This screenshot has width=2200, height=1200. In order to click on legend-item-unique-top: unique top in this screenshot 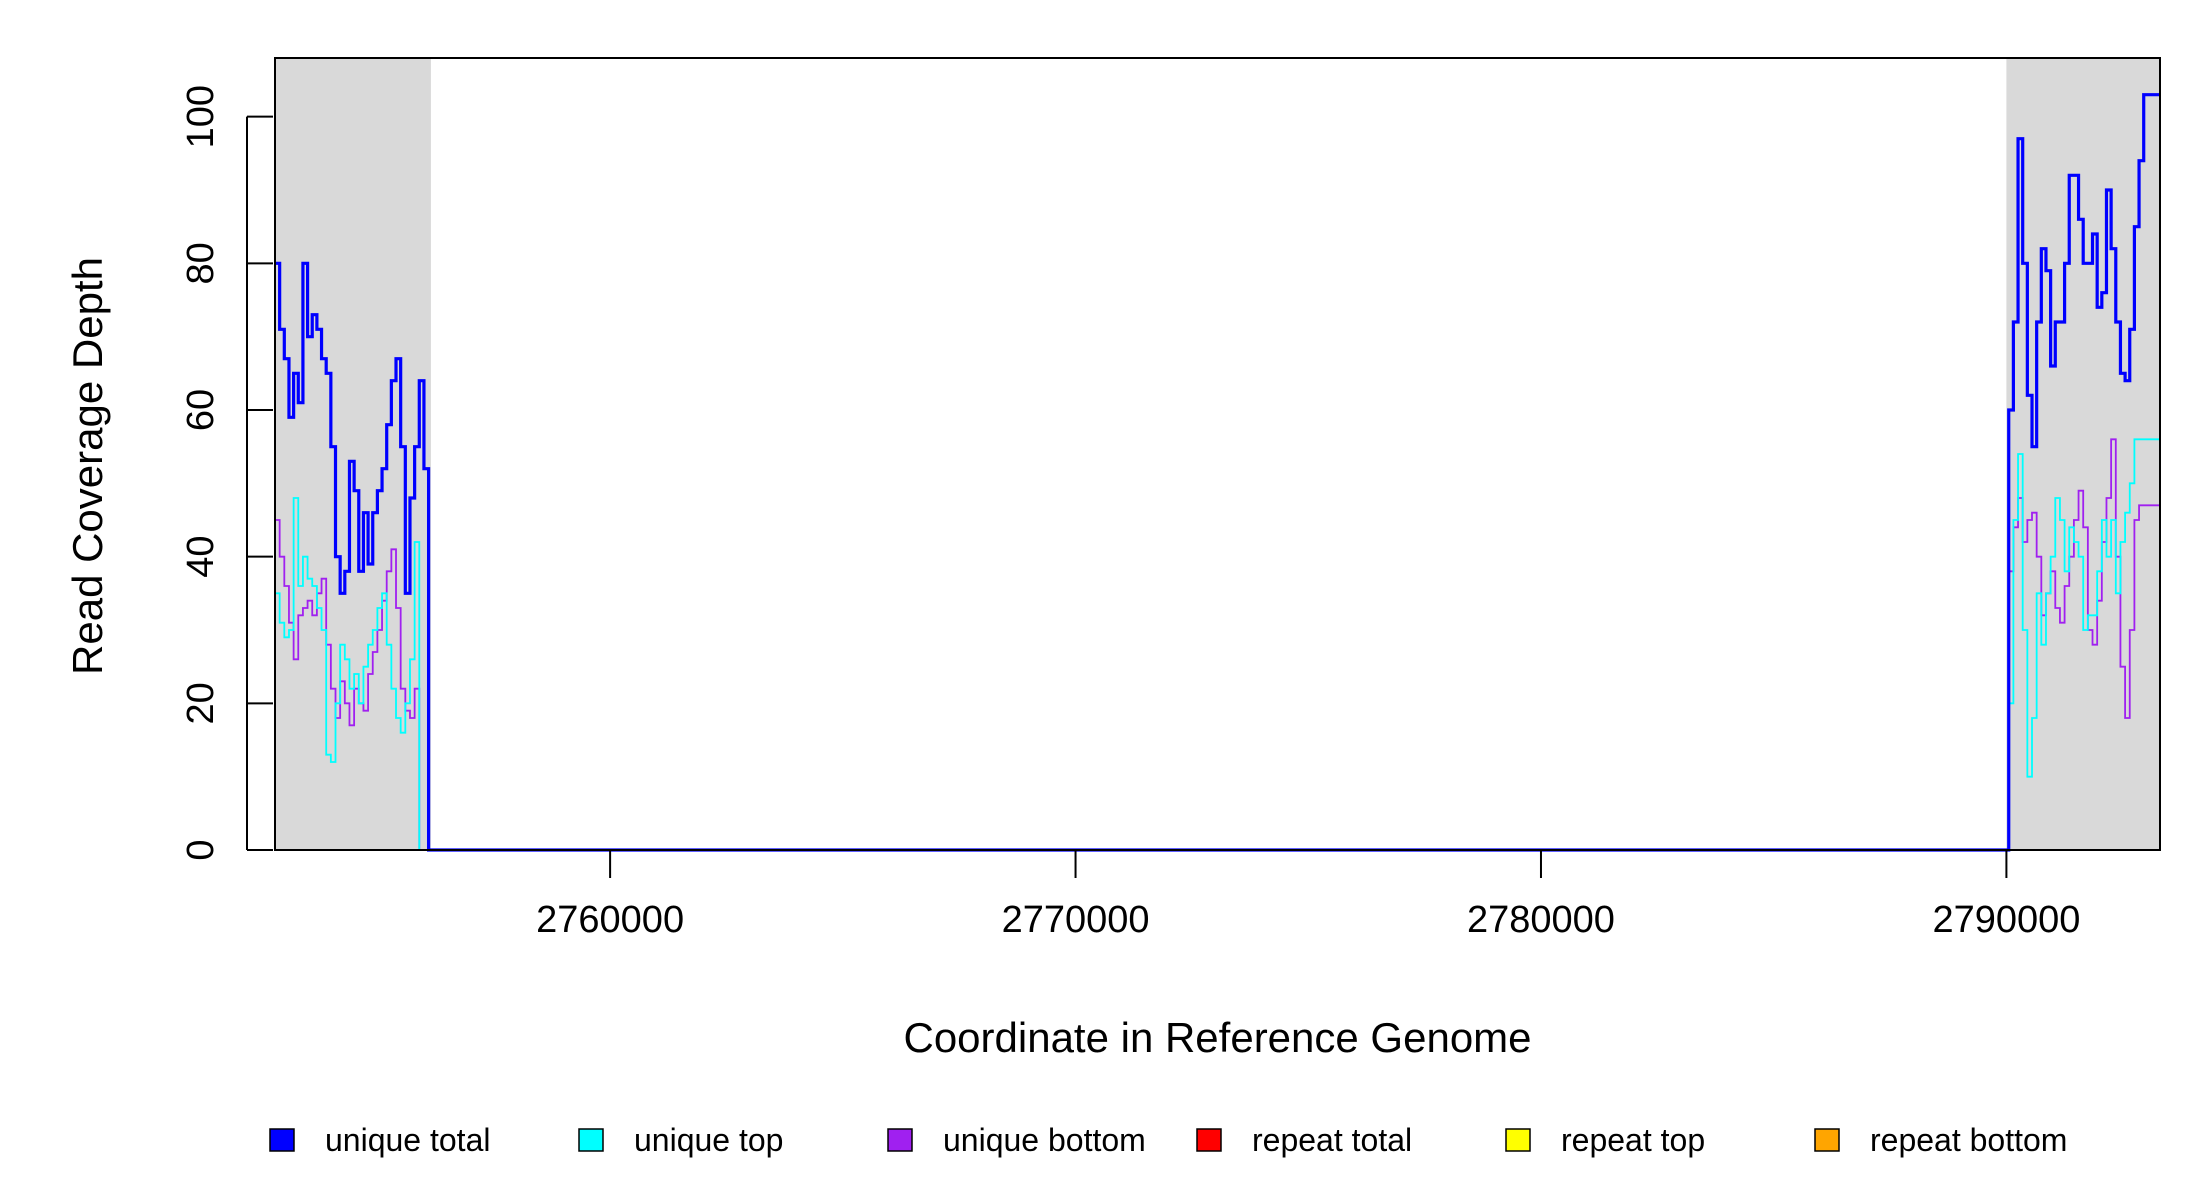, I will do `click(680, 1140)`.